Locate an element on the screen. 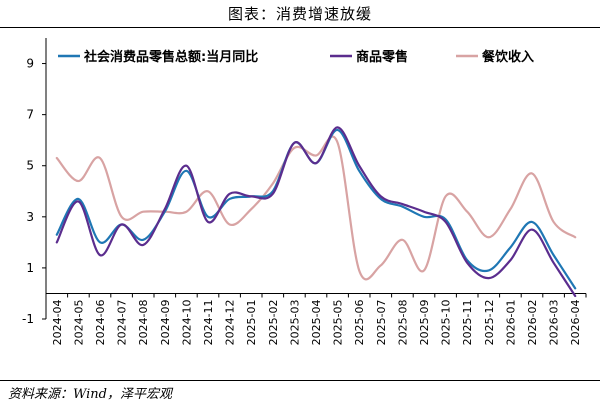  x-tick-label: 2024-04 is located at coordinates (57, 322).